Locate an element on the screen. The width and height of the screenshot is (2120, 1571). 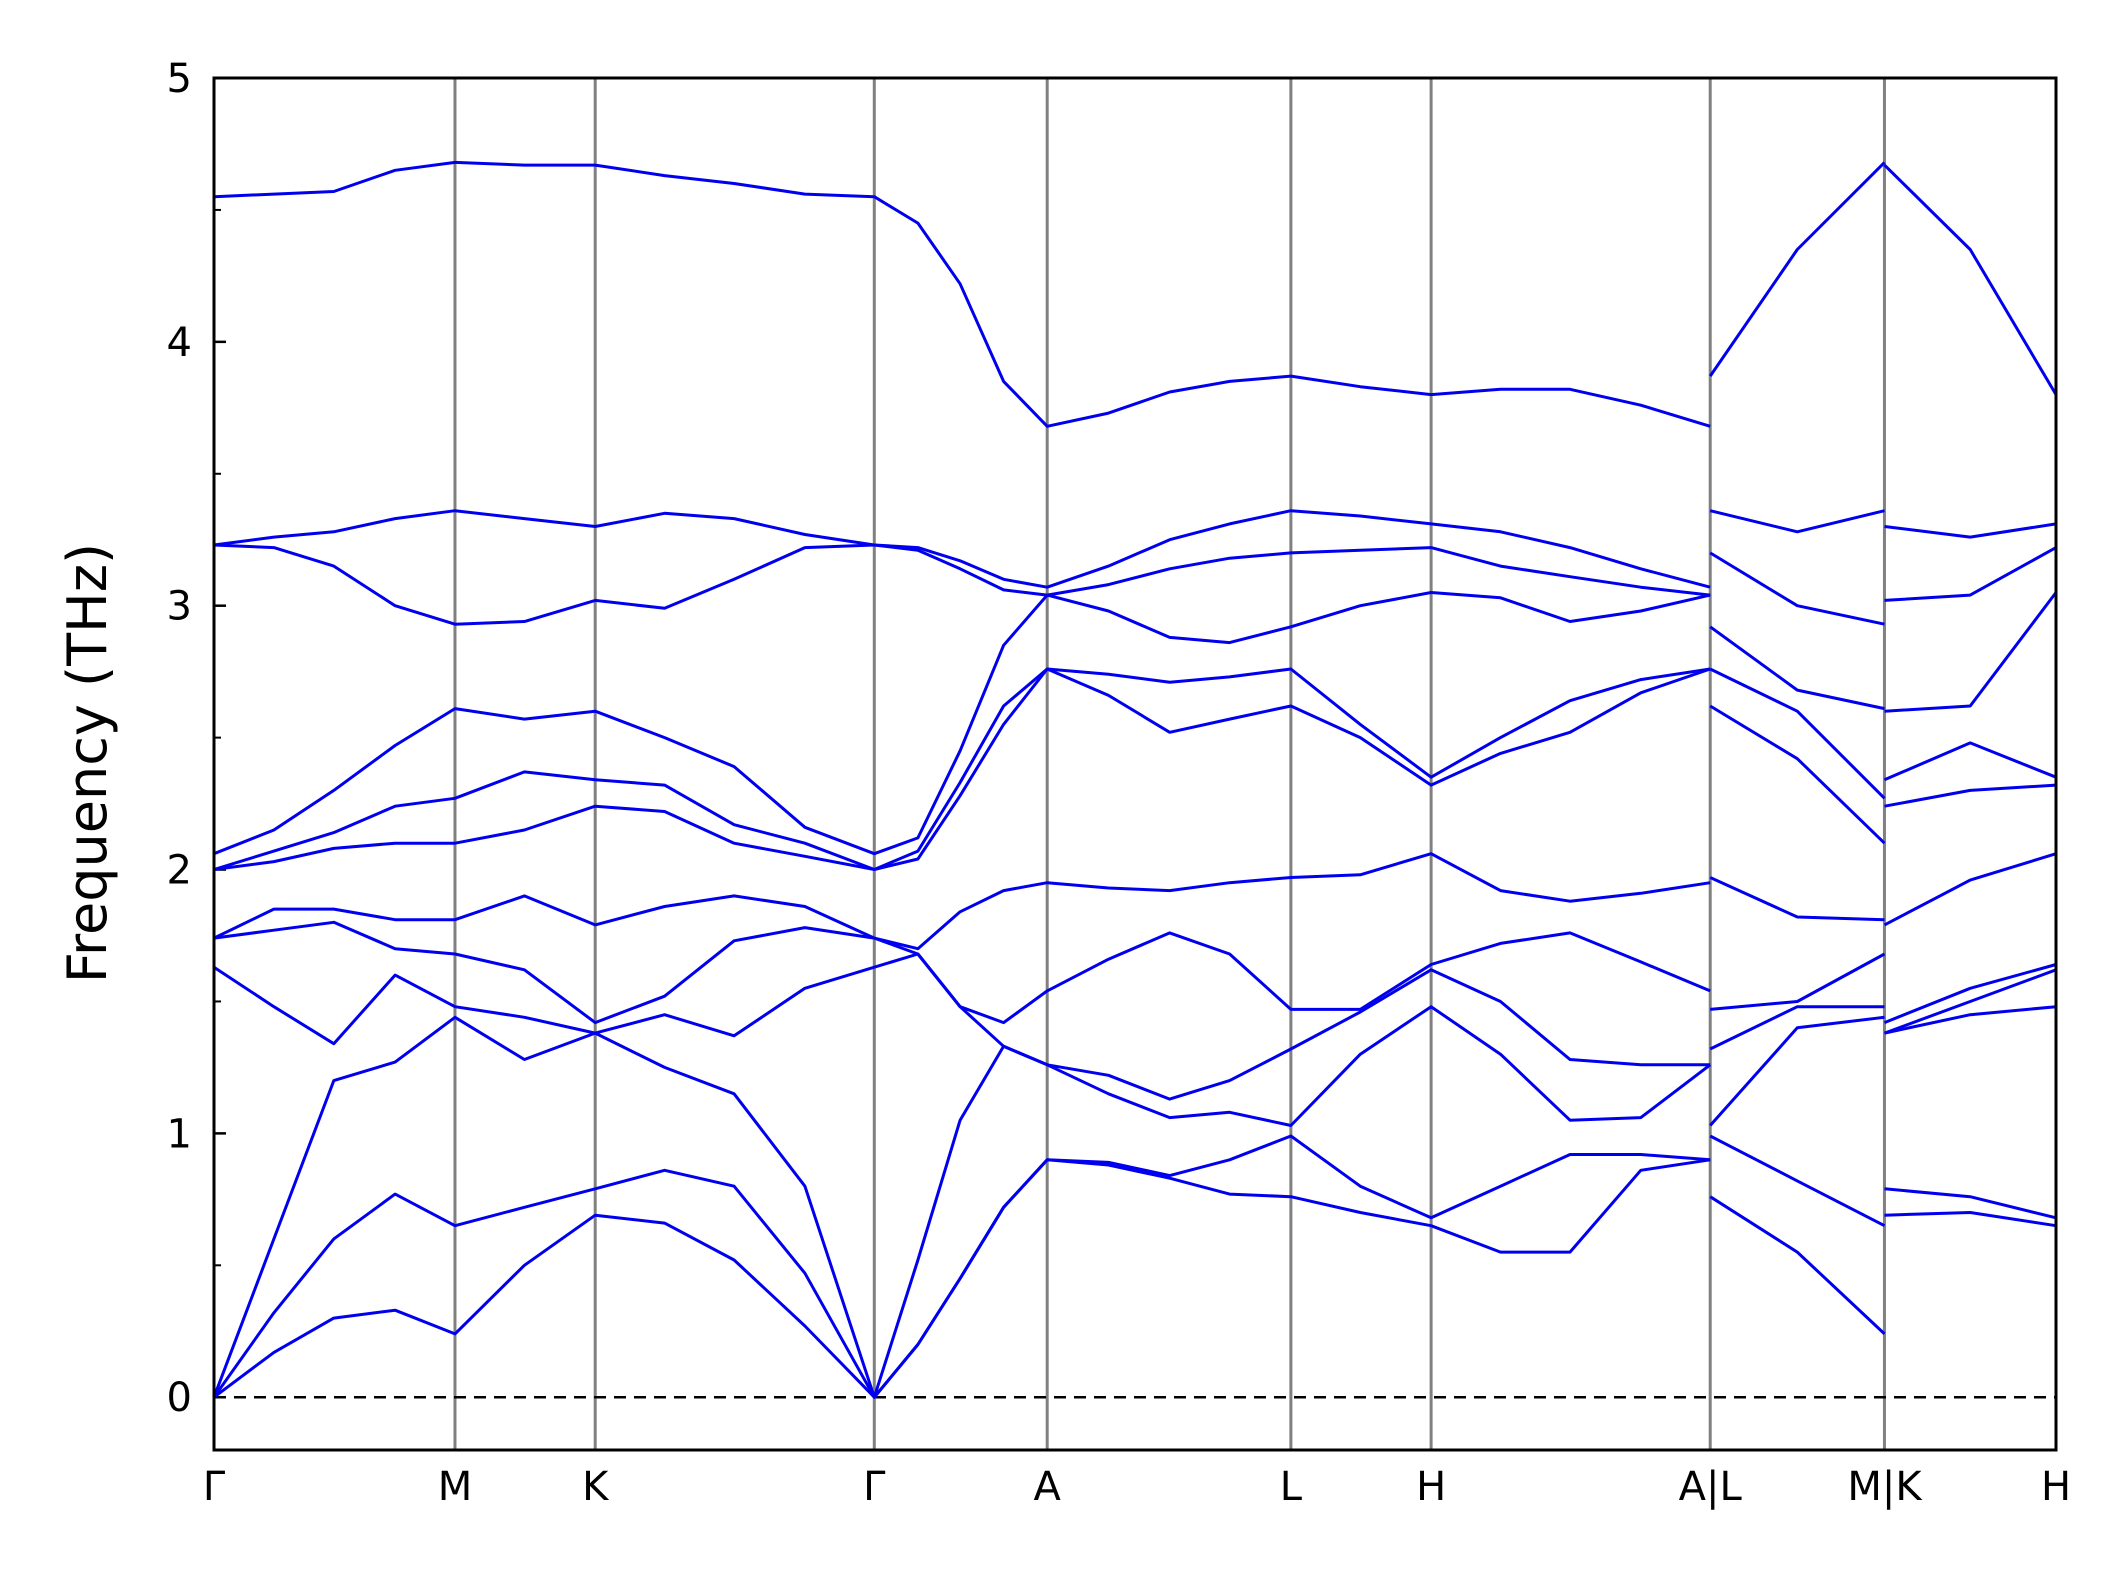
x-tick-label: A is located at coordinates (1048, 1487).